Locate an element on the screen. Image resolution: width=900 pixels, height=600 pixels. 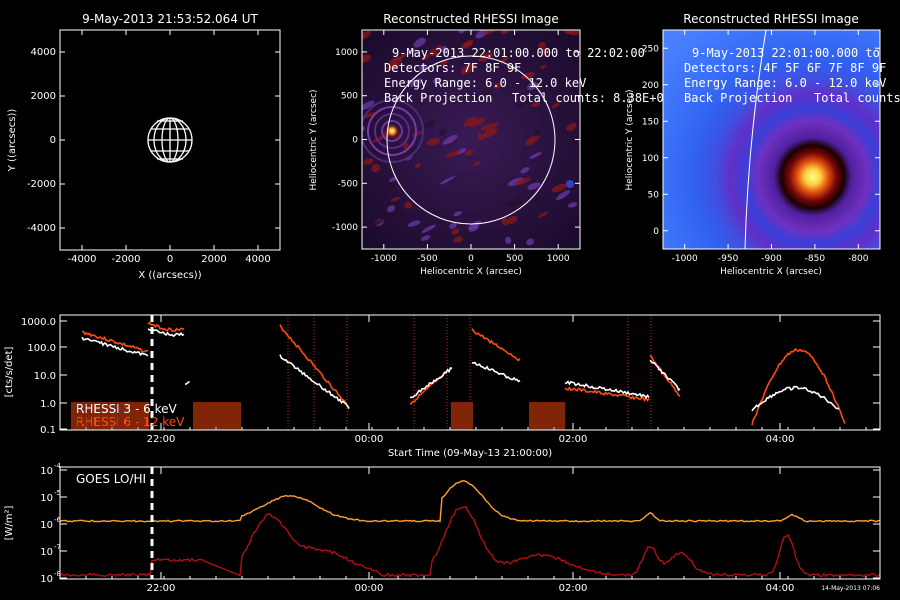
panel1-axes: -4000 -2000 0 2000 4000 4000 2000 0 -2000 -4000 is located at coordinates (153, 147).